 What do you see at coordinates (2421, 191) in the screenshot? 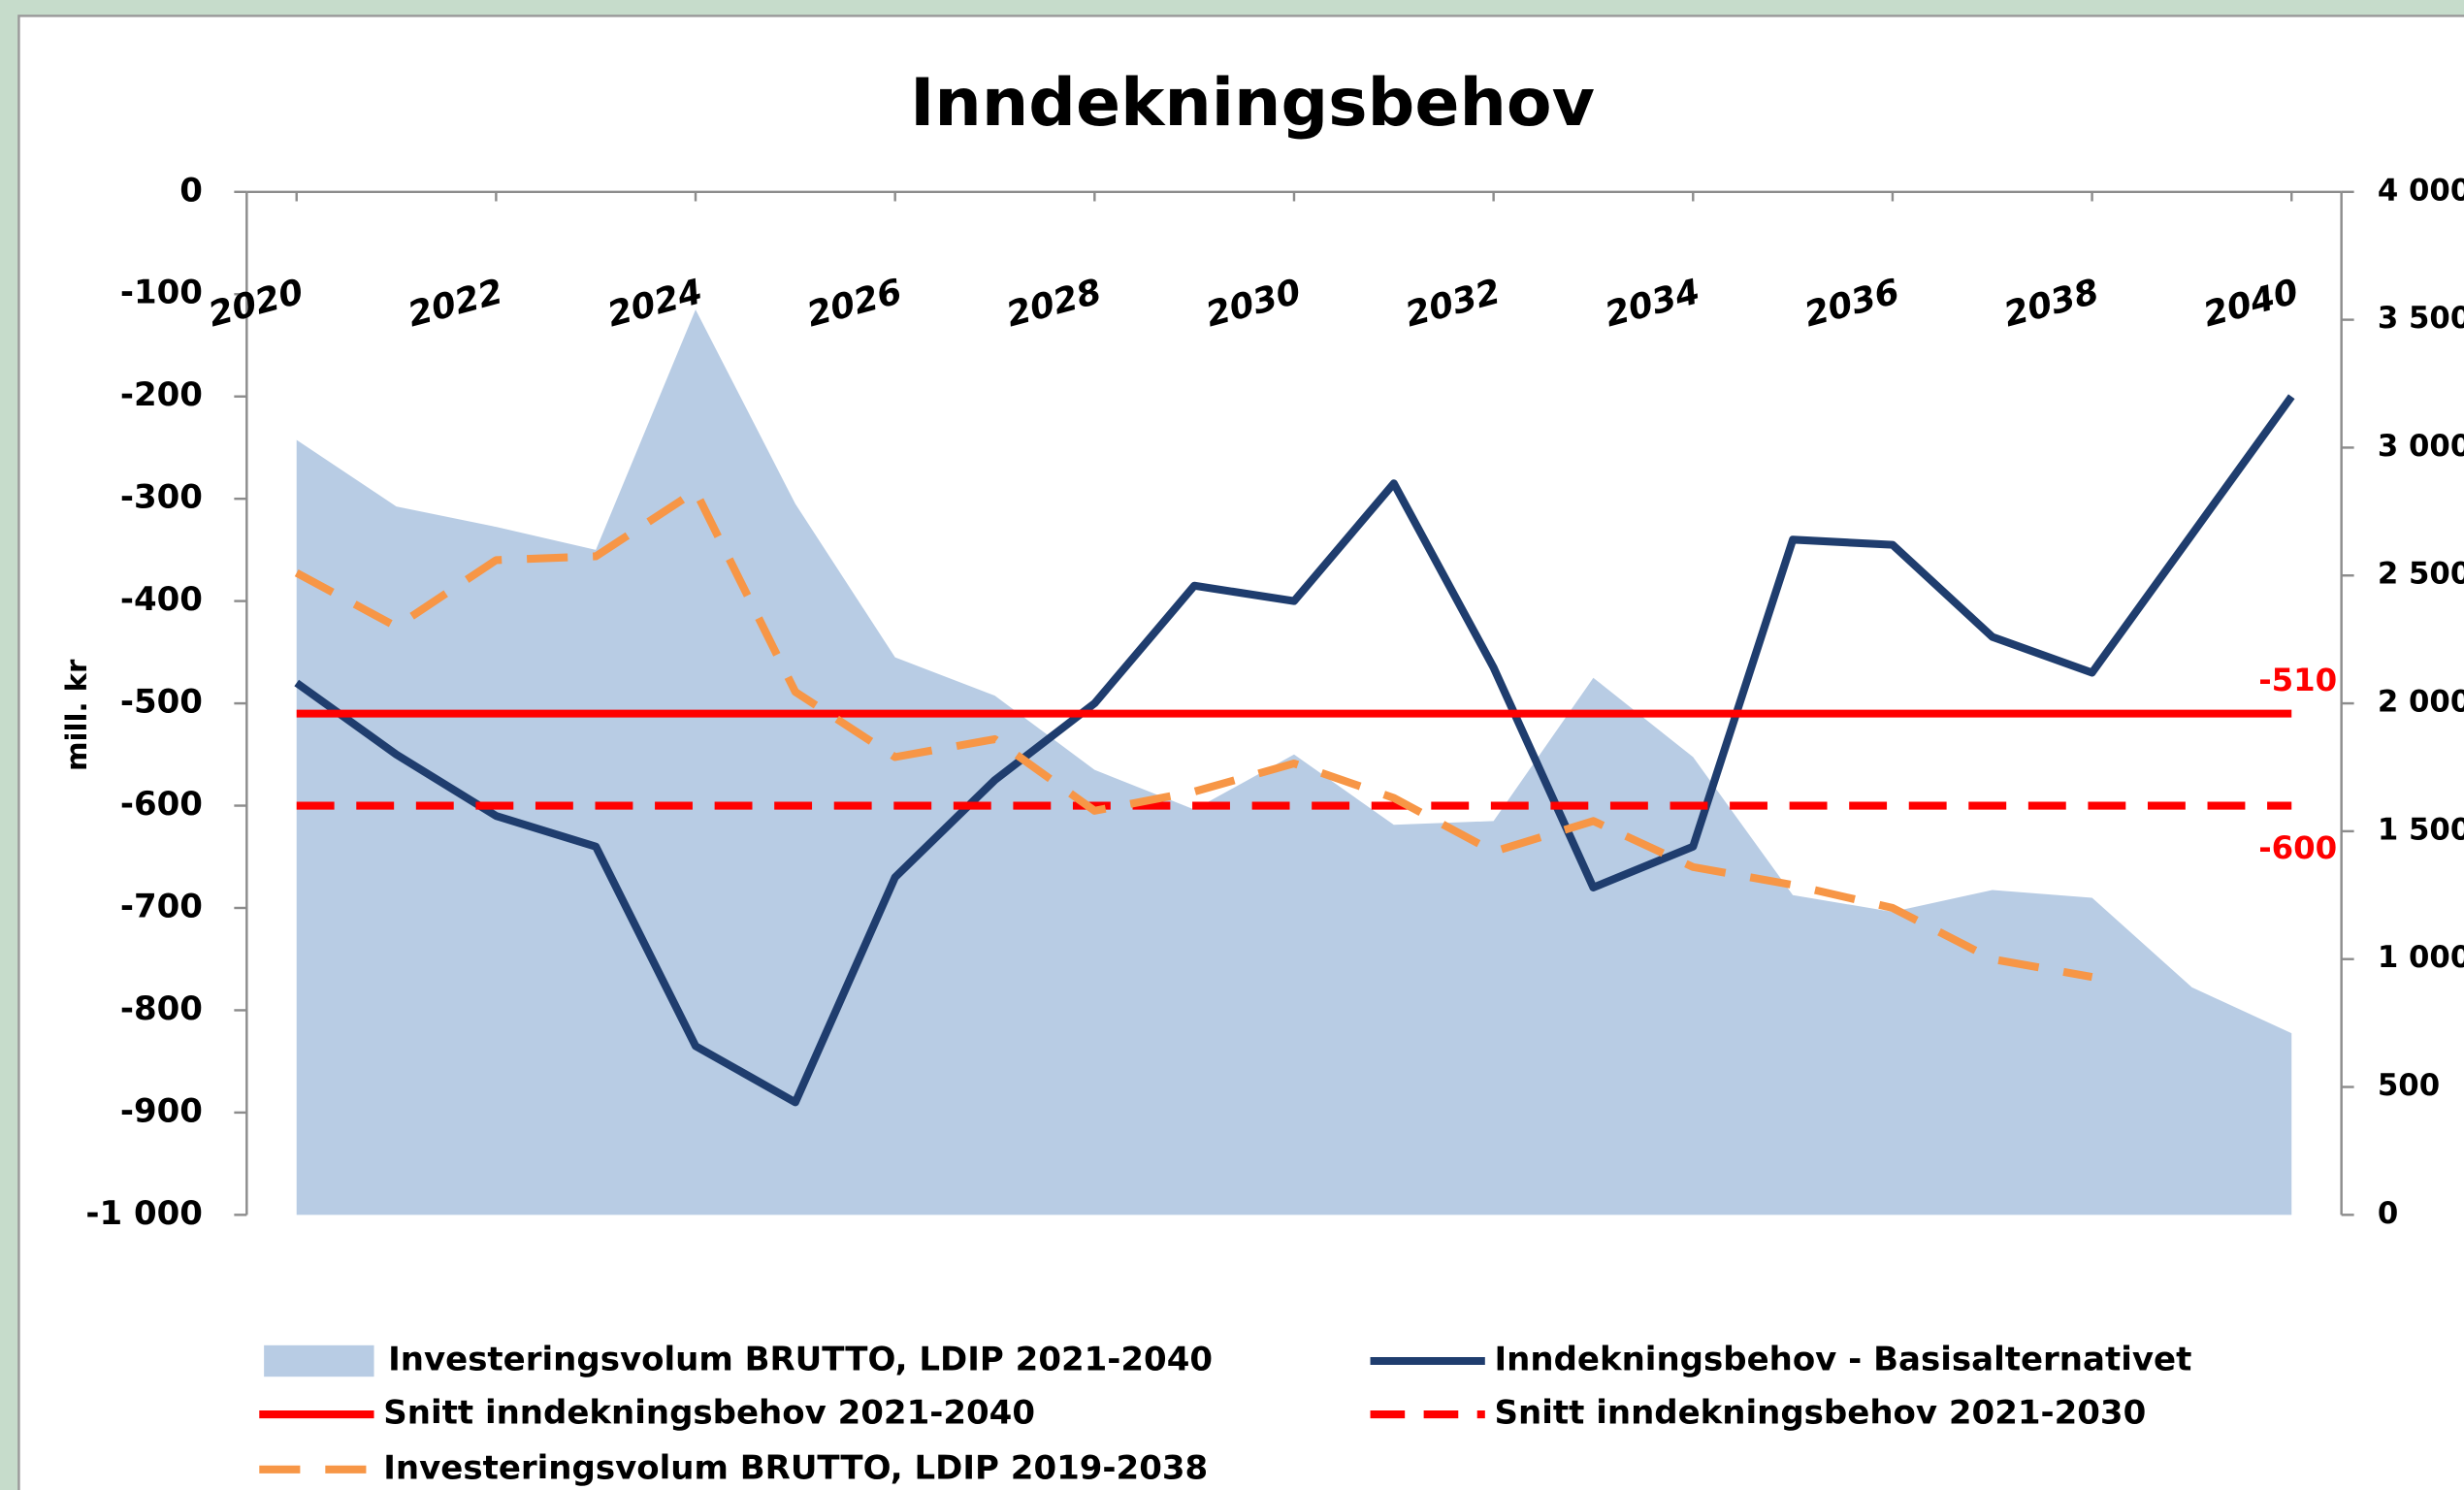
I see `y2-tick-label: 4 000` at bounding box center [2421, 191].